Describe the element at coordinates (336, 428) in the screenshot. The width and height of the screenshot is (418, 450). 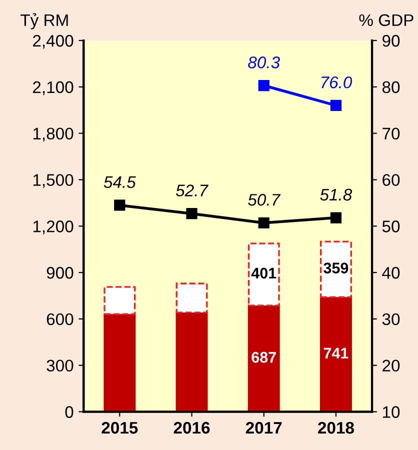
I see `x-tick-label: 2018` at that location.